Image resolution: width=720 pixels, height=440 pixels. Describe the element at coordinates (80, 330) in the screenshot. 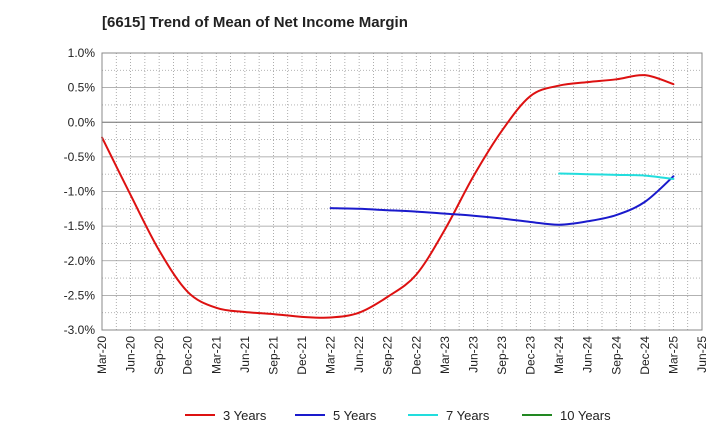

I see `y-tick-label: -3.0%` at that location.